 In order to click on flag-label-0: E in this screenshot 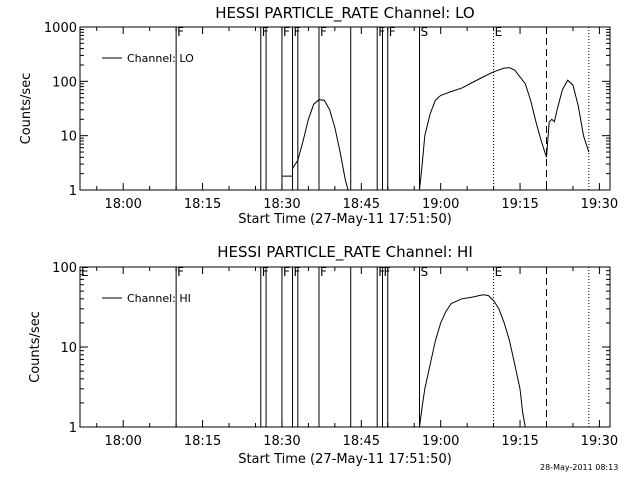, I will do `click(499, 32)`.